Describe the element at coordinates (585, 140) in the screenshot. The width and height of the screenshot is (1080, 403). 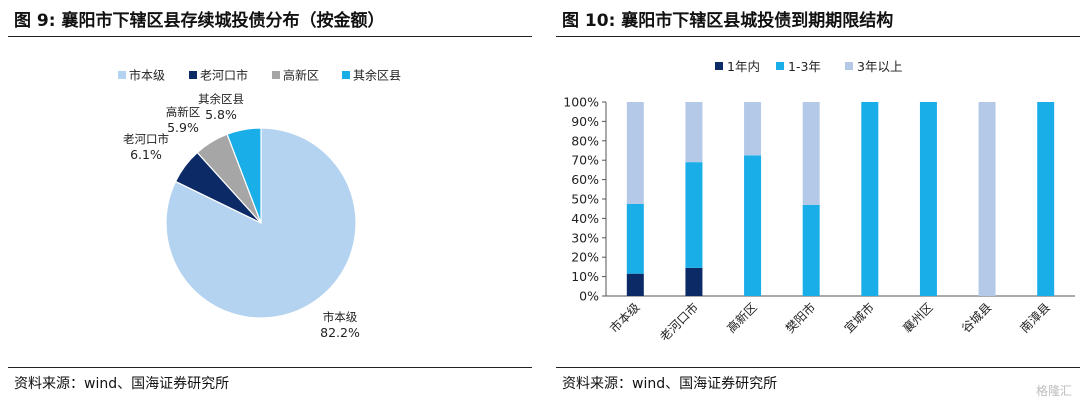
I see `y-tick-label: 80%` at that location.